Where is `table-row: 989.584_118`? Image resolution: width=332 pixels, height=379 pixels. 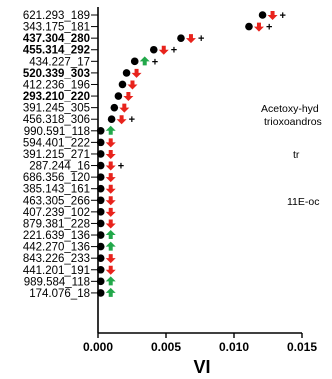
table-row: 989.584_118 is located at coordinates (70, 282).